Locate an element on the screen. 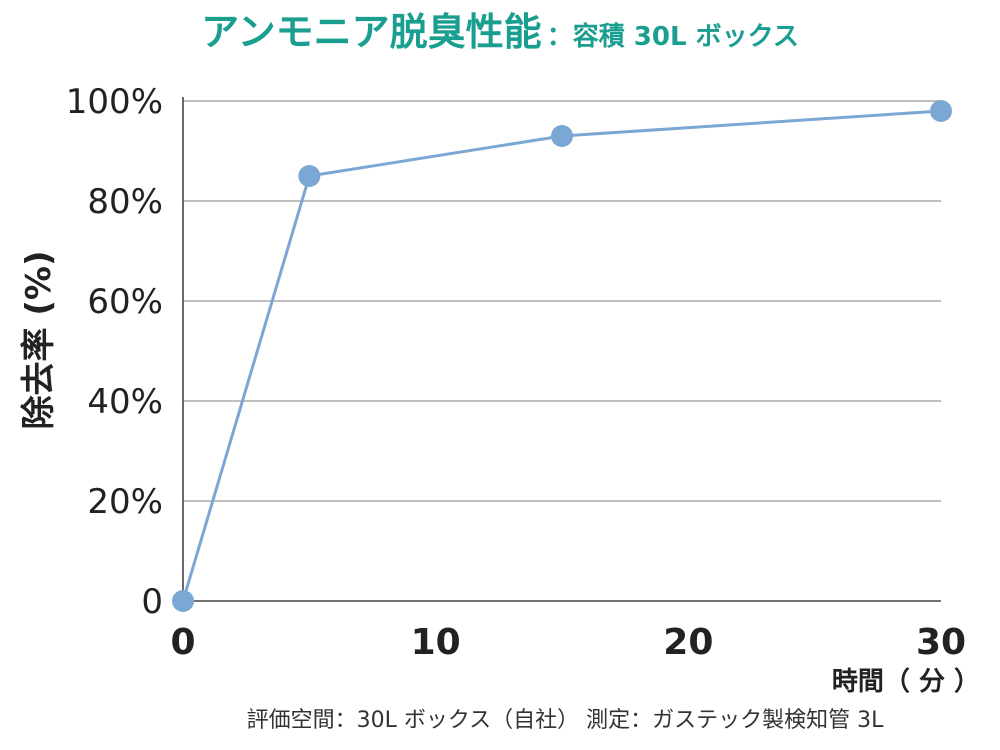 The image size is (1000, 750). y-tick-labels: 0 20% 40% 60% 80% 100% is located at coordinates (114, 352).